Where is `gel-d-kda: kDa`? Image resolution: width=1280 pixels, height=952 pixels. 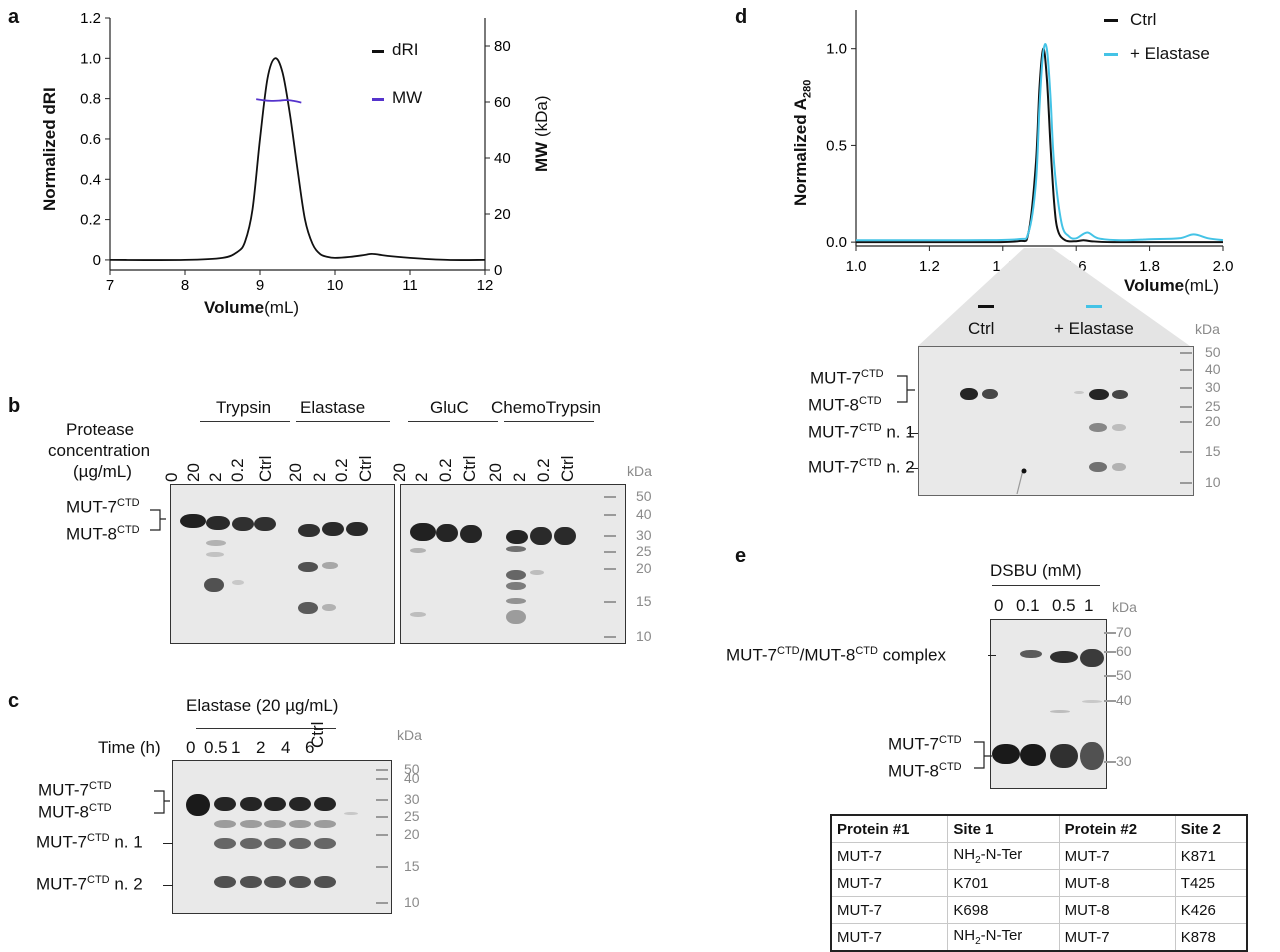
gel-d-kda: kDa is located at coordinates (1207, 329).